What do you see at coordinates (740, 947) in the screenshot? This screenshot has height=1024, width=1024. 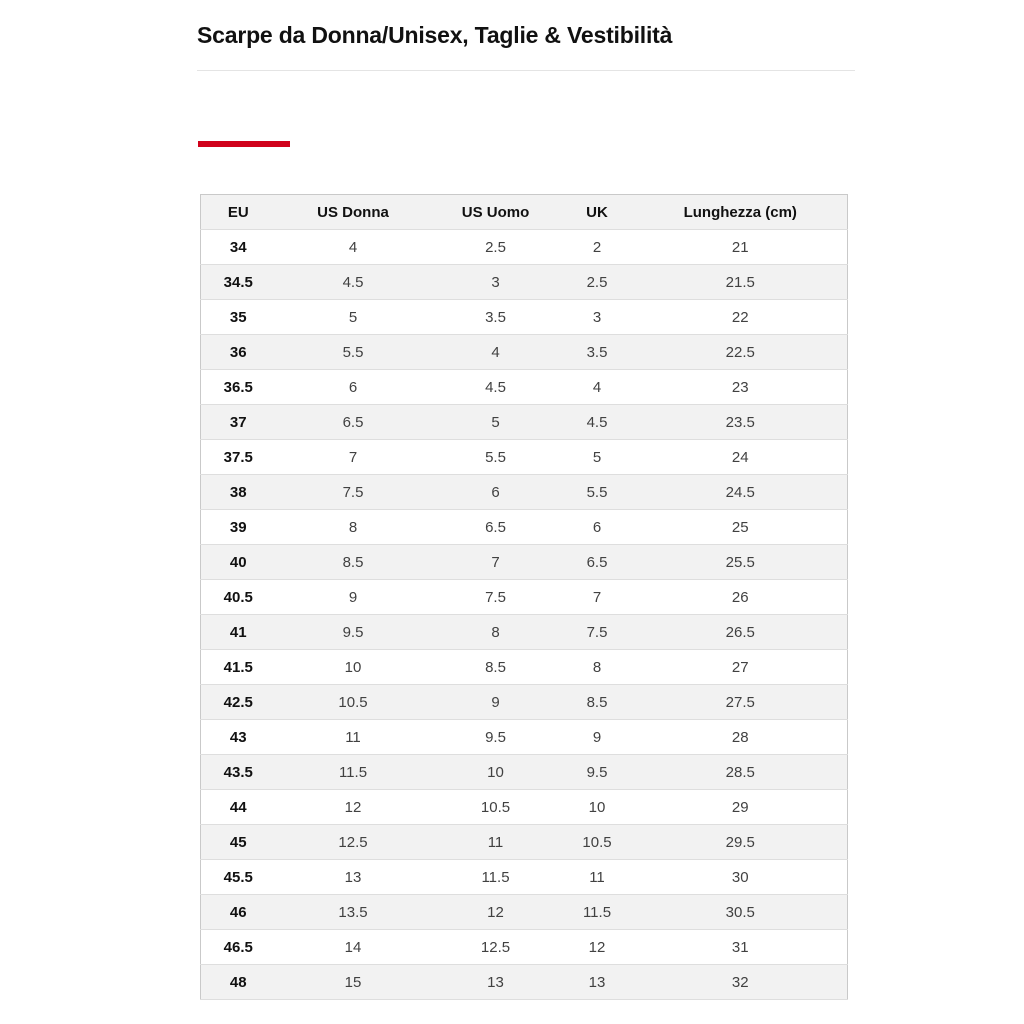 I see `cell-value: 31` at bounding box center [740, 947].